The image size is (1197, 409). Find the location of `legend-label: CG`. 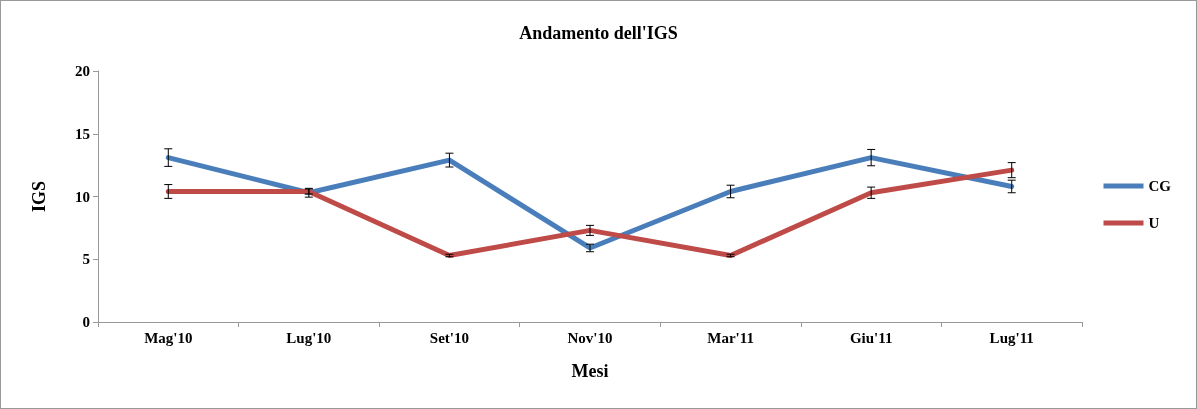

legend-label: CG is located at coordinates (1160, 186).